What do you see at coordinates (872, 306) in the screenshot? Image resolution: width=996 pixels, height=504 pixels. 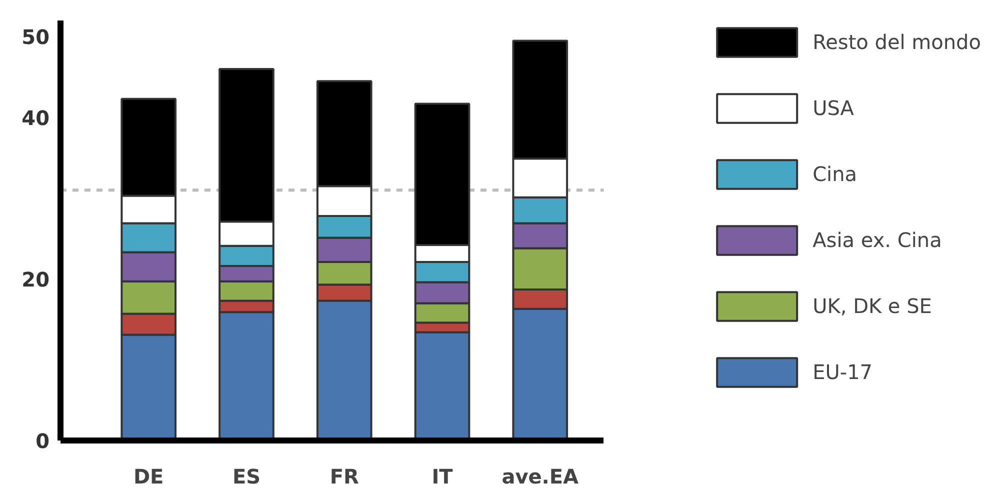 I see `legend-label: UK, DK e SE` at bounding box center [872, 306].